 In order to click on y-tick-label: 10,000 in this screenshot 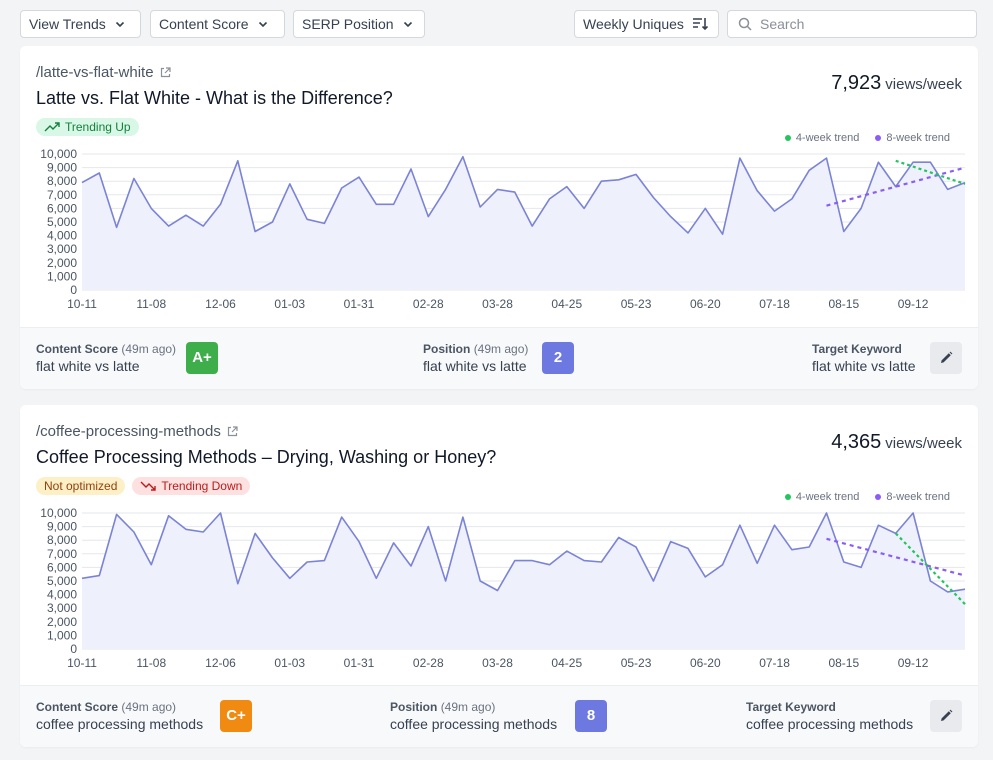, I will do `click(58, 513)`.